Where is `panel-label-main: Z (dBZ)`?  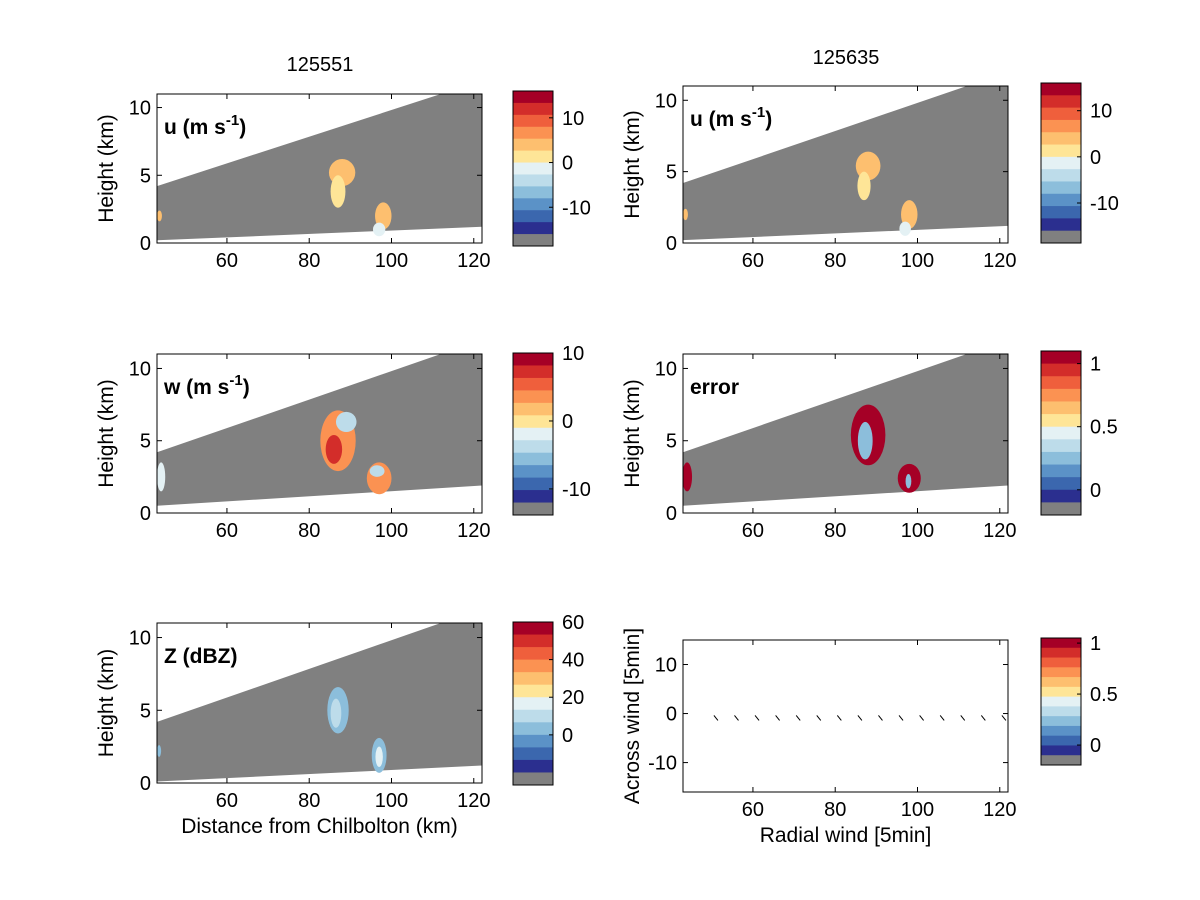 panel-label-main: Z (dBZ) is located at coordinates (200, 656).